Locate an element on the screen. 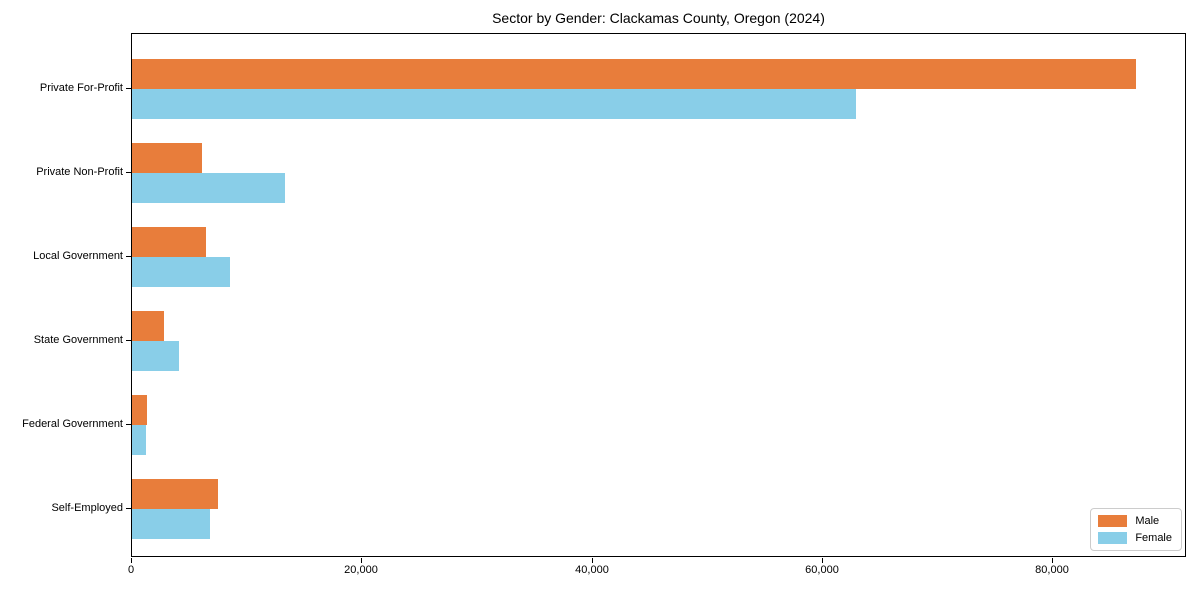 This screenshot has width=1200, height=600. y-tick-label-state-government: State Government is located at coordinates (78, 340).